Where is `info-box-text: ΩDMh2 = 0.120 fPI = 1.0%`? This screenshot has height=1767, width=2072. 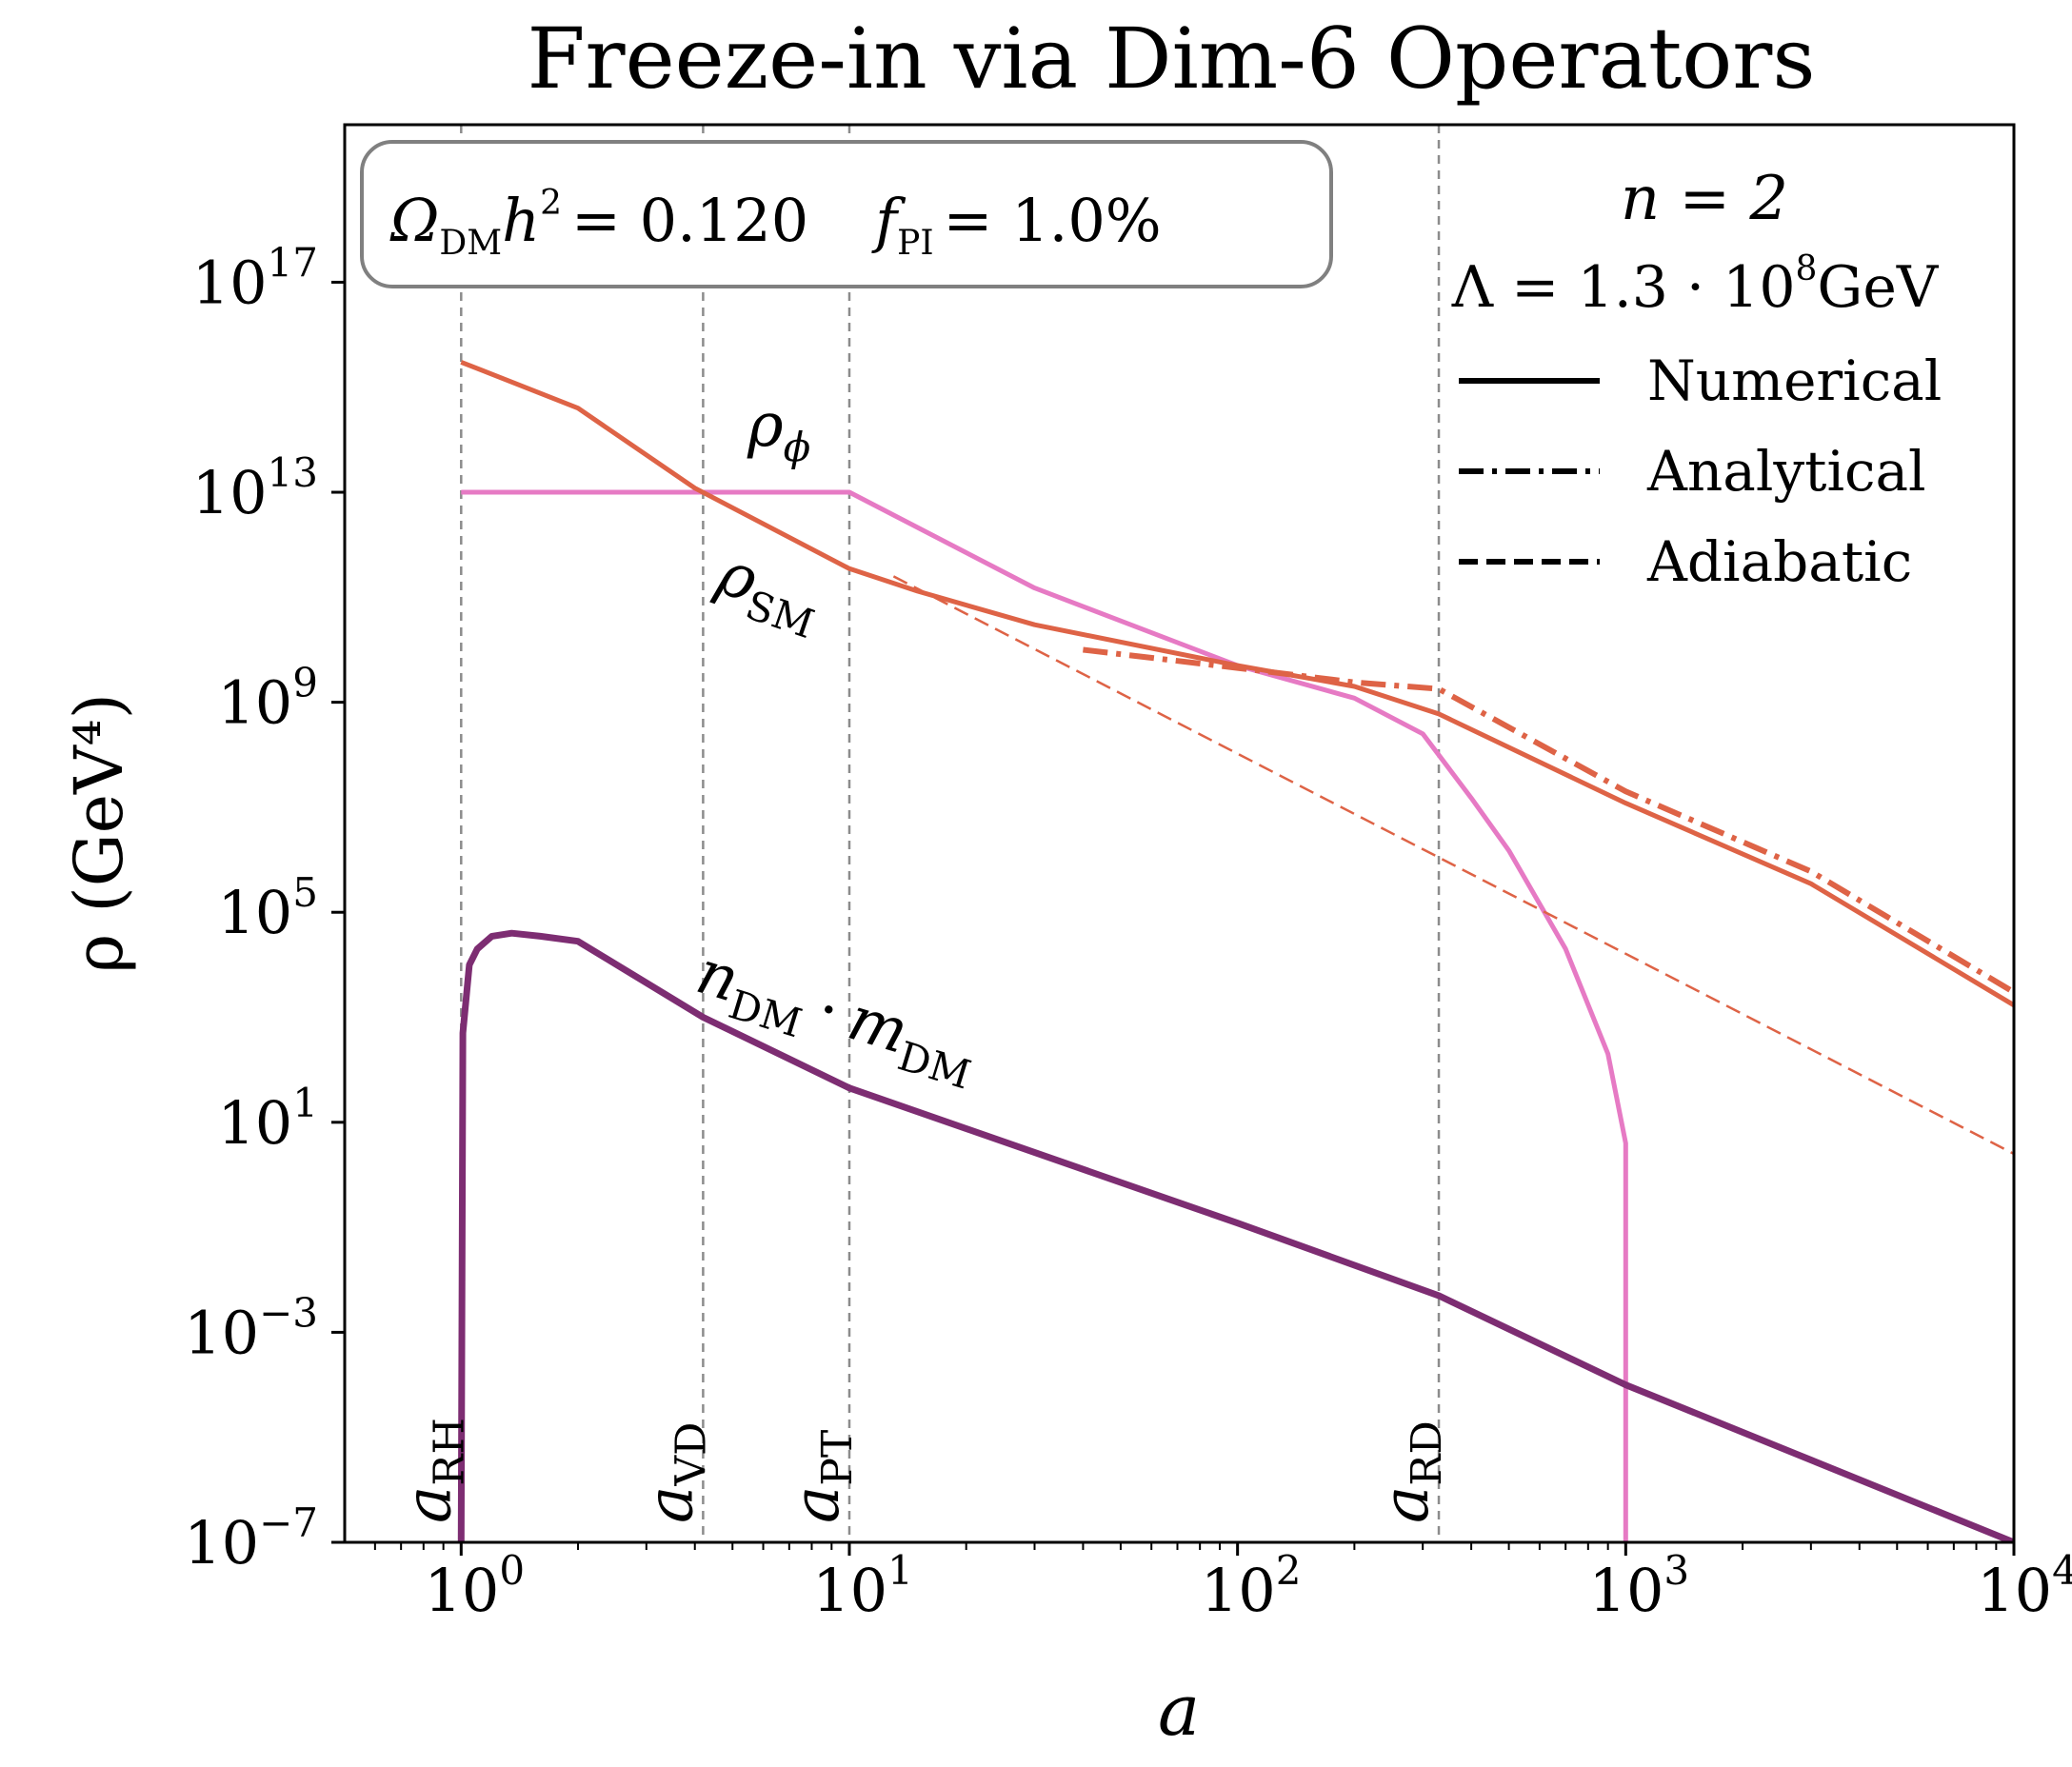 info-box-text: ΩDMh2 = 0.120 fPI = 1.0% is located at coordinates (775, 223).